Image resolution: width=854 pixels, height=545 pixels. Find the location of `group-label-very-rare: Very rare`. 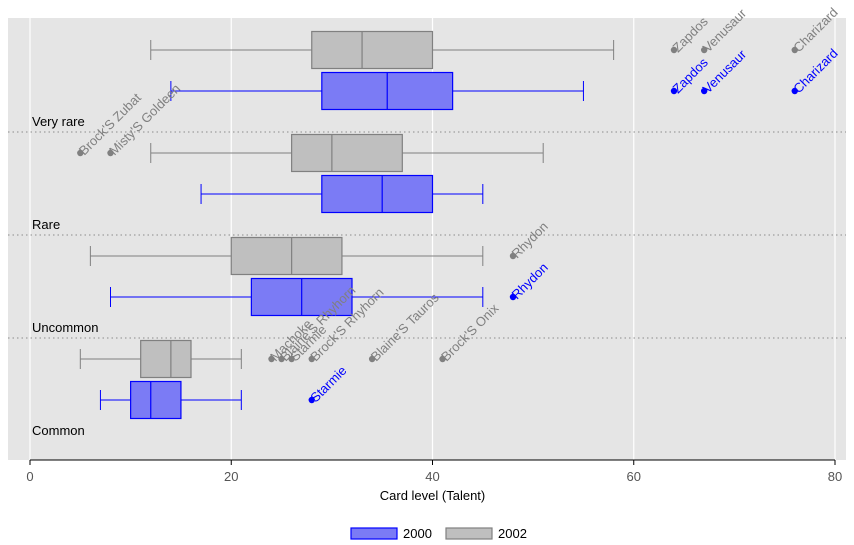

group-label-very-rare: Very rare is located at coordinates (58, 121).